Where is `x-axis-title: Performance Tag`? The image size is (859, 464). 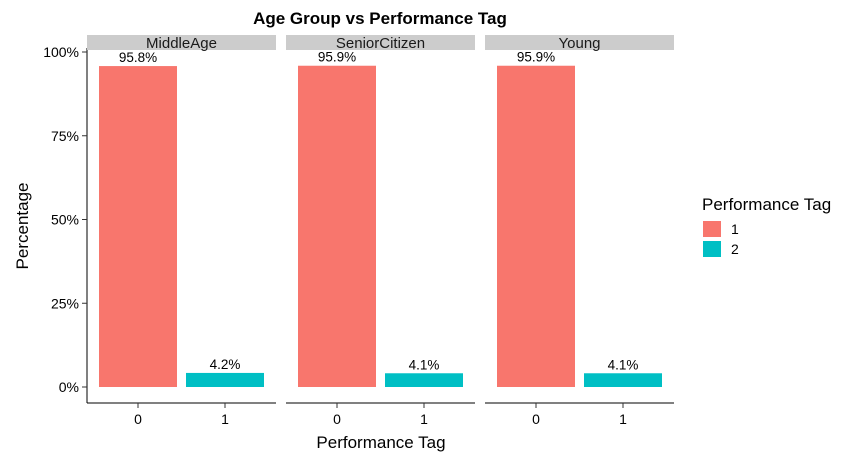 x-axis-title: Performance Tag is located at coordinates (380, 442).